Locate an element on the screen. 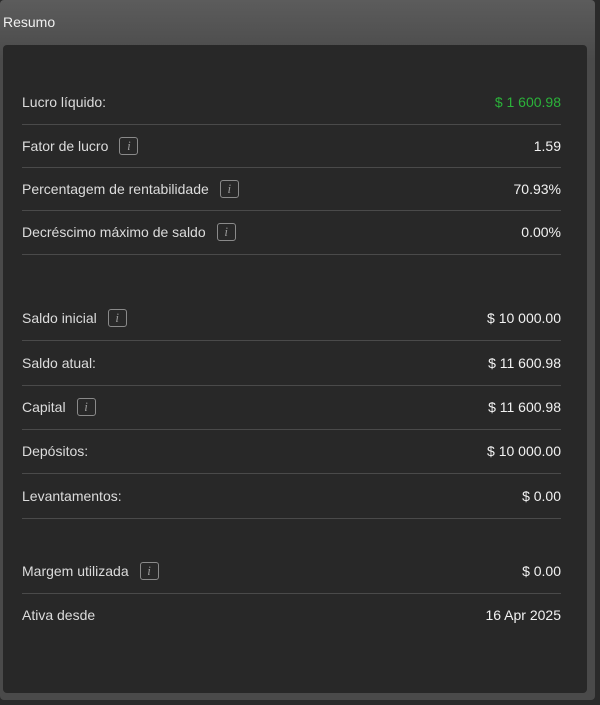 Image resolution: width=600 pixels, height=705 pixels. row-value: $ 1 600.98 is located at coordinates (527, 102).